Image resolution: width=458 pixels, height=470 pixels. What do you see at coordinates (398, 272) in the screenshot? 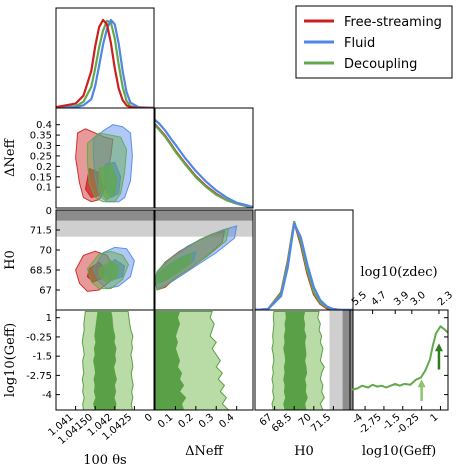
I see `top-axis-label-zdec: log10(zdec)` at bounding box center [398, 272].